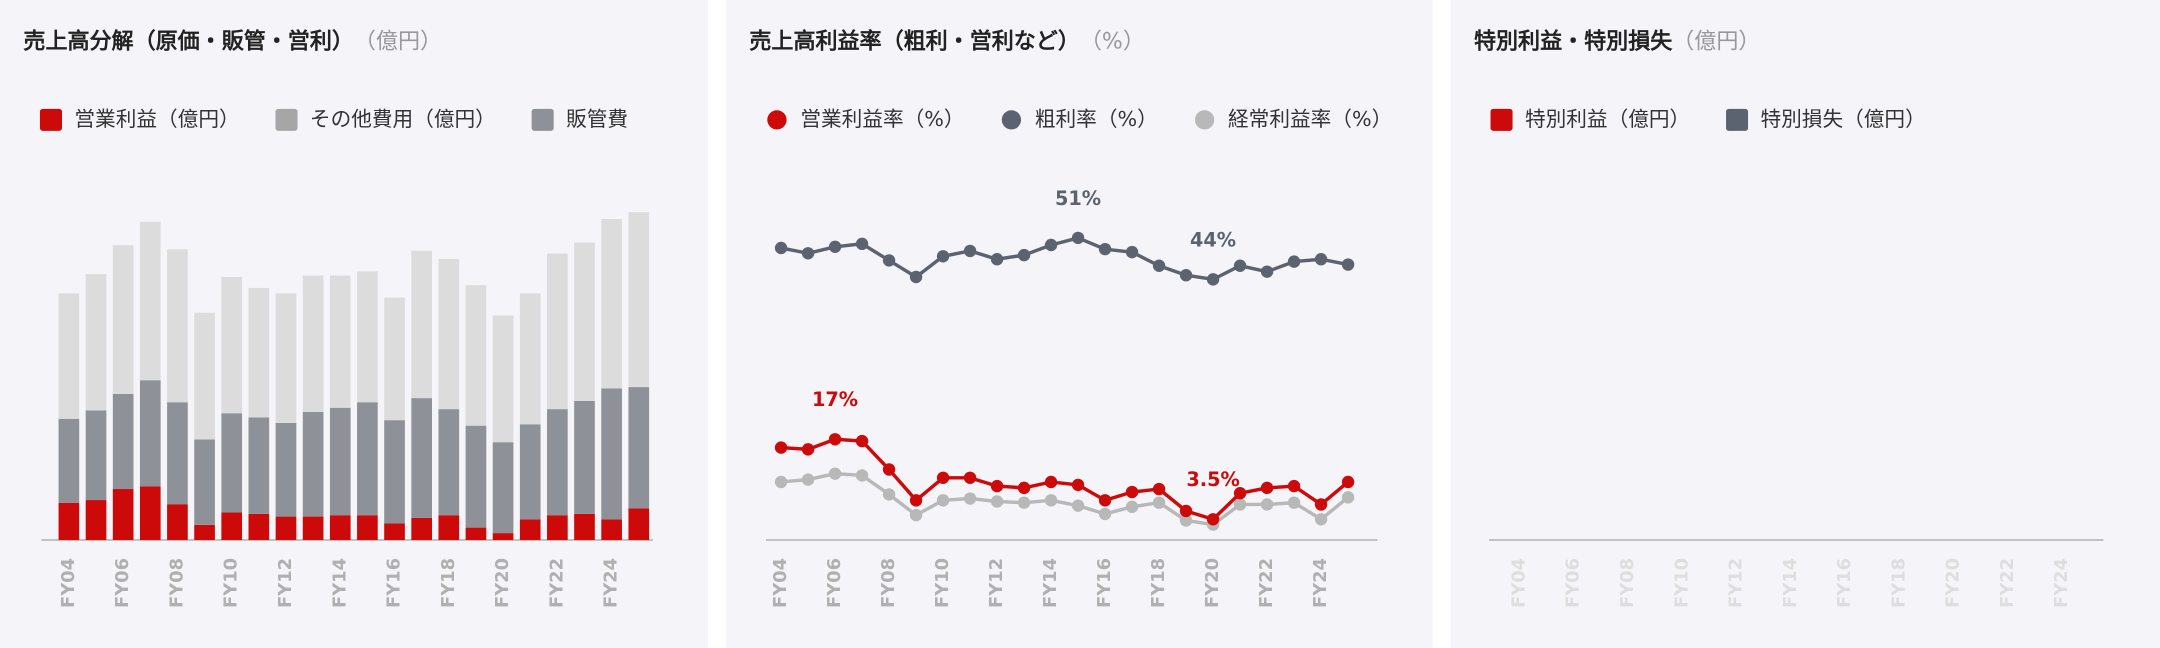 This screenshot has width=2160, height=648. Describe the element at coordinates (1212, 479) in the screenshot. I see `value-label: 3.5%` at that location.